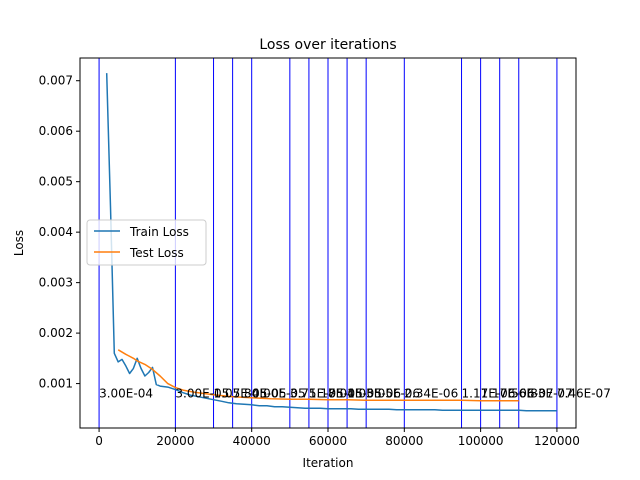 This screenshot has width=640, height=480. I want to click on lr-annotation: 4.05E-06, so click(374, 394).